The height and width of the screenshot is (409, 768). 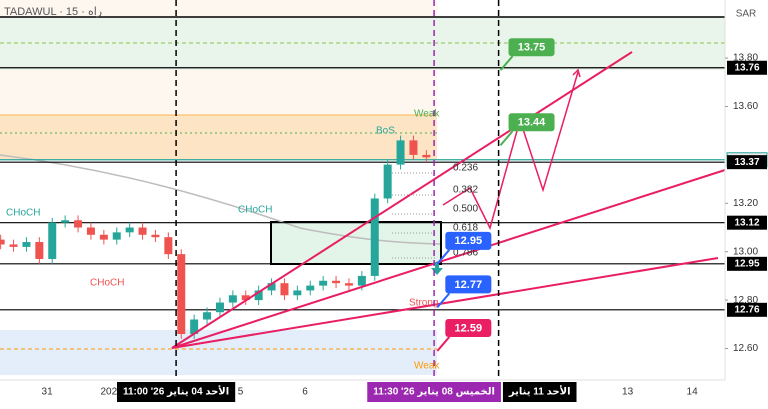 What do you see at coordinates (465, 228) in the screenshot?
I see `fib-label: 0.618` at bounding box center [465, 228].